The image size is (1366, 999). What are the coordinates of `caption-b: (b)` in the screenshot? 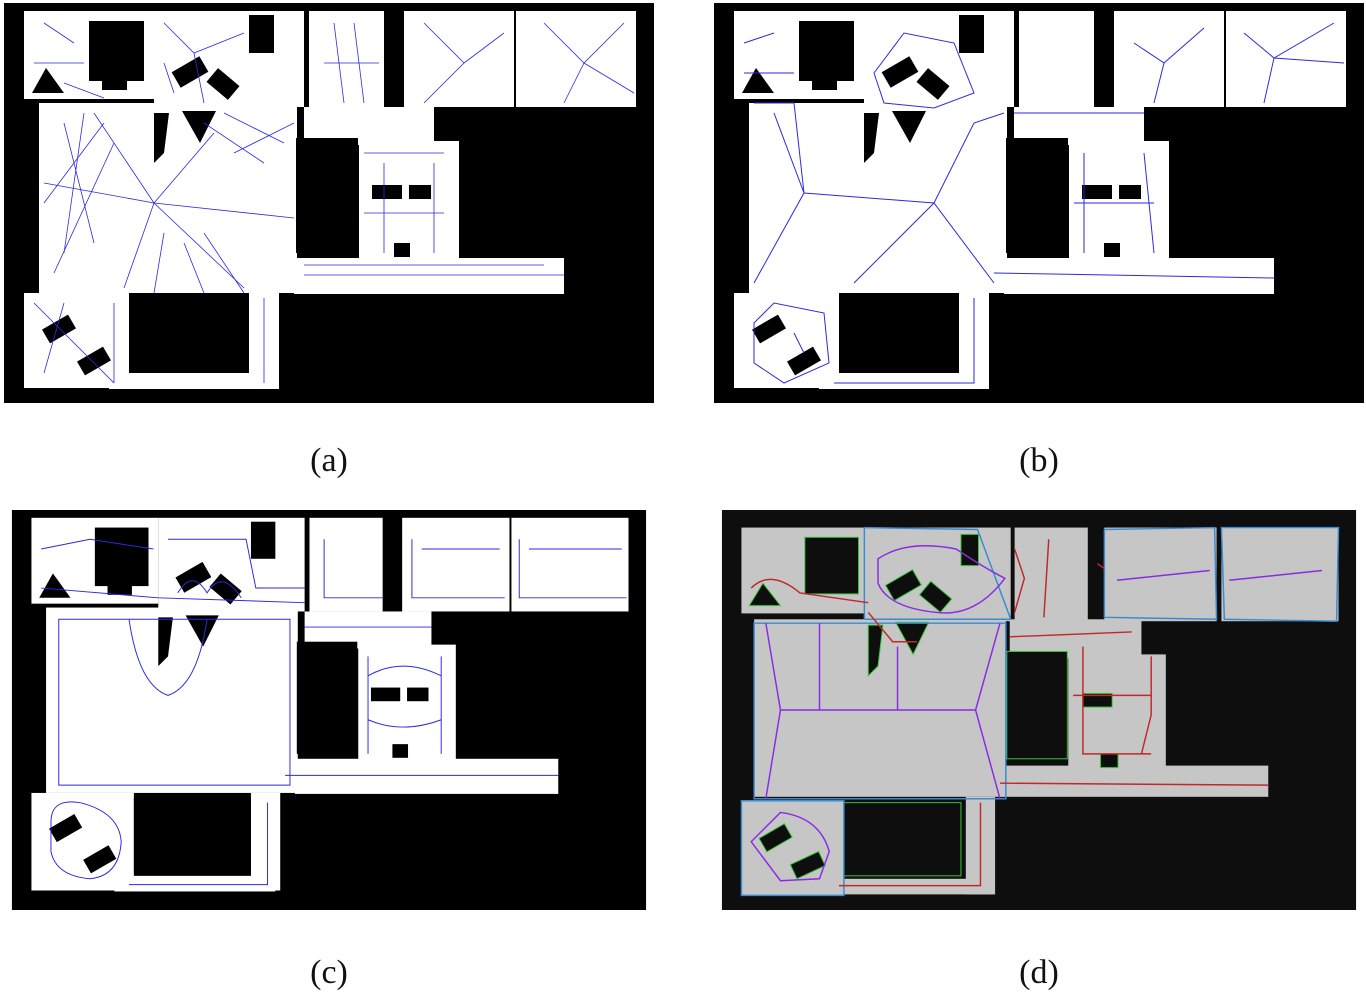 It's located at (1039, 460).